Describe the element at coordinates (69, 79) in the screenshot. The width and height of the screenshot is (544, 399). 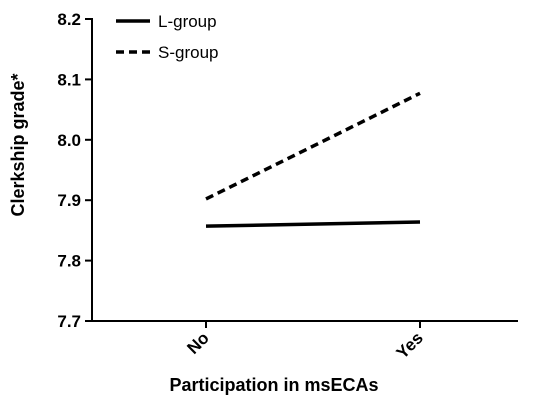
I see `y-tick-label: 8.1` at that location.